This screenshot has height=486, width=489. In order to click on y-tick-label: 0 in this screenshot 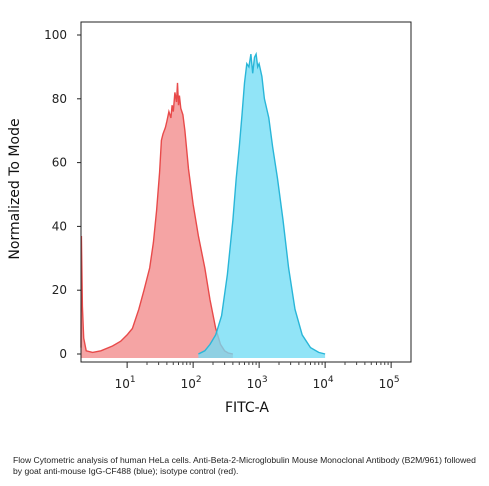, I will do `click(63, 354)`.